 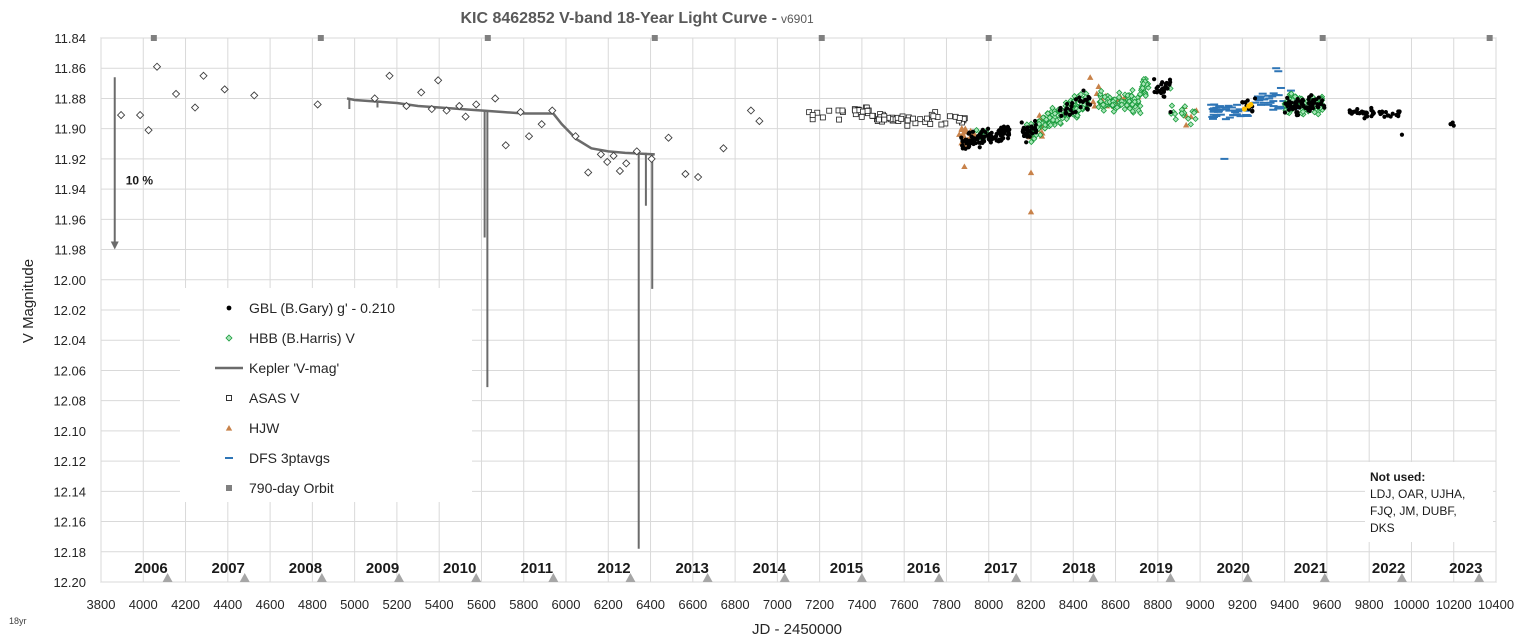 I want to click on y-tick-label: 11.90, so click(x=70, y=129).